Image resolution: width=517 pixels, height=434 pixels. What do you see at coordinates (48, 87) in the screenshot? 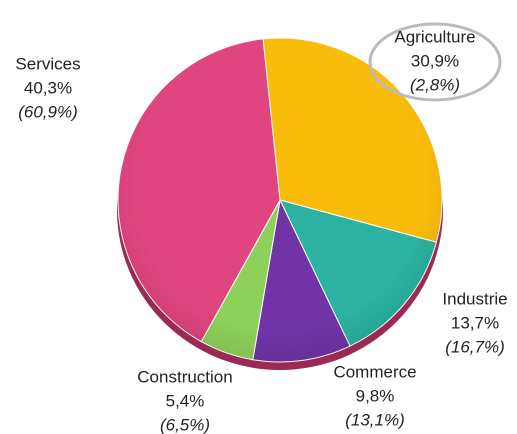
I see `value-label: 40,3%` at bounding box center [48, 87].